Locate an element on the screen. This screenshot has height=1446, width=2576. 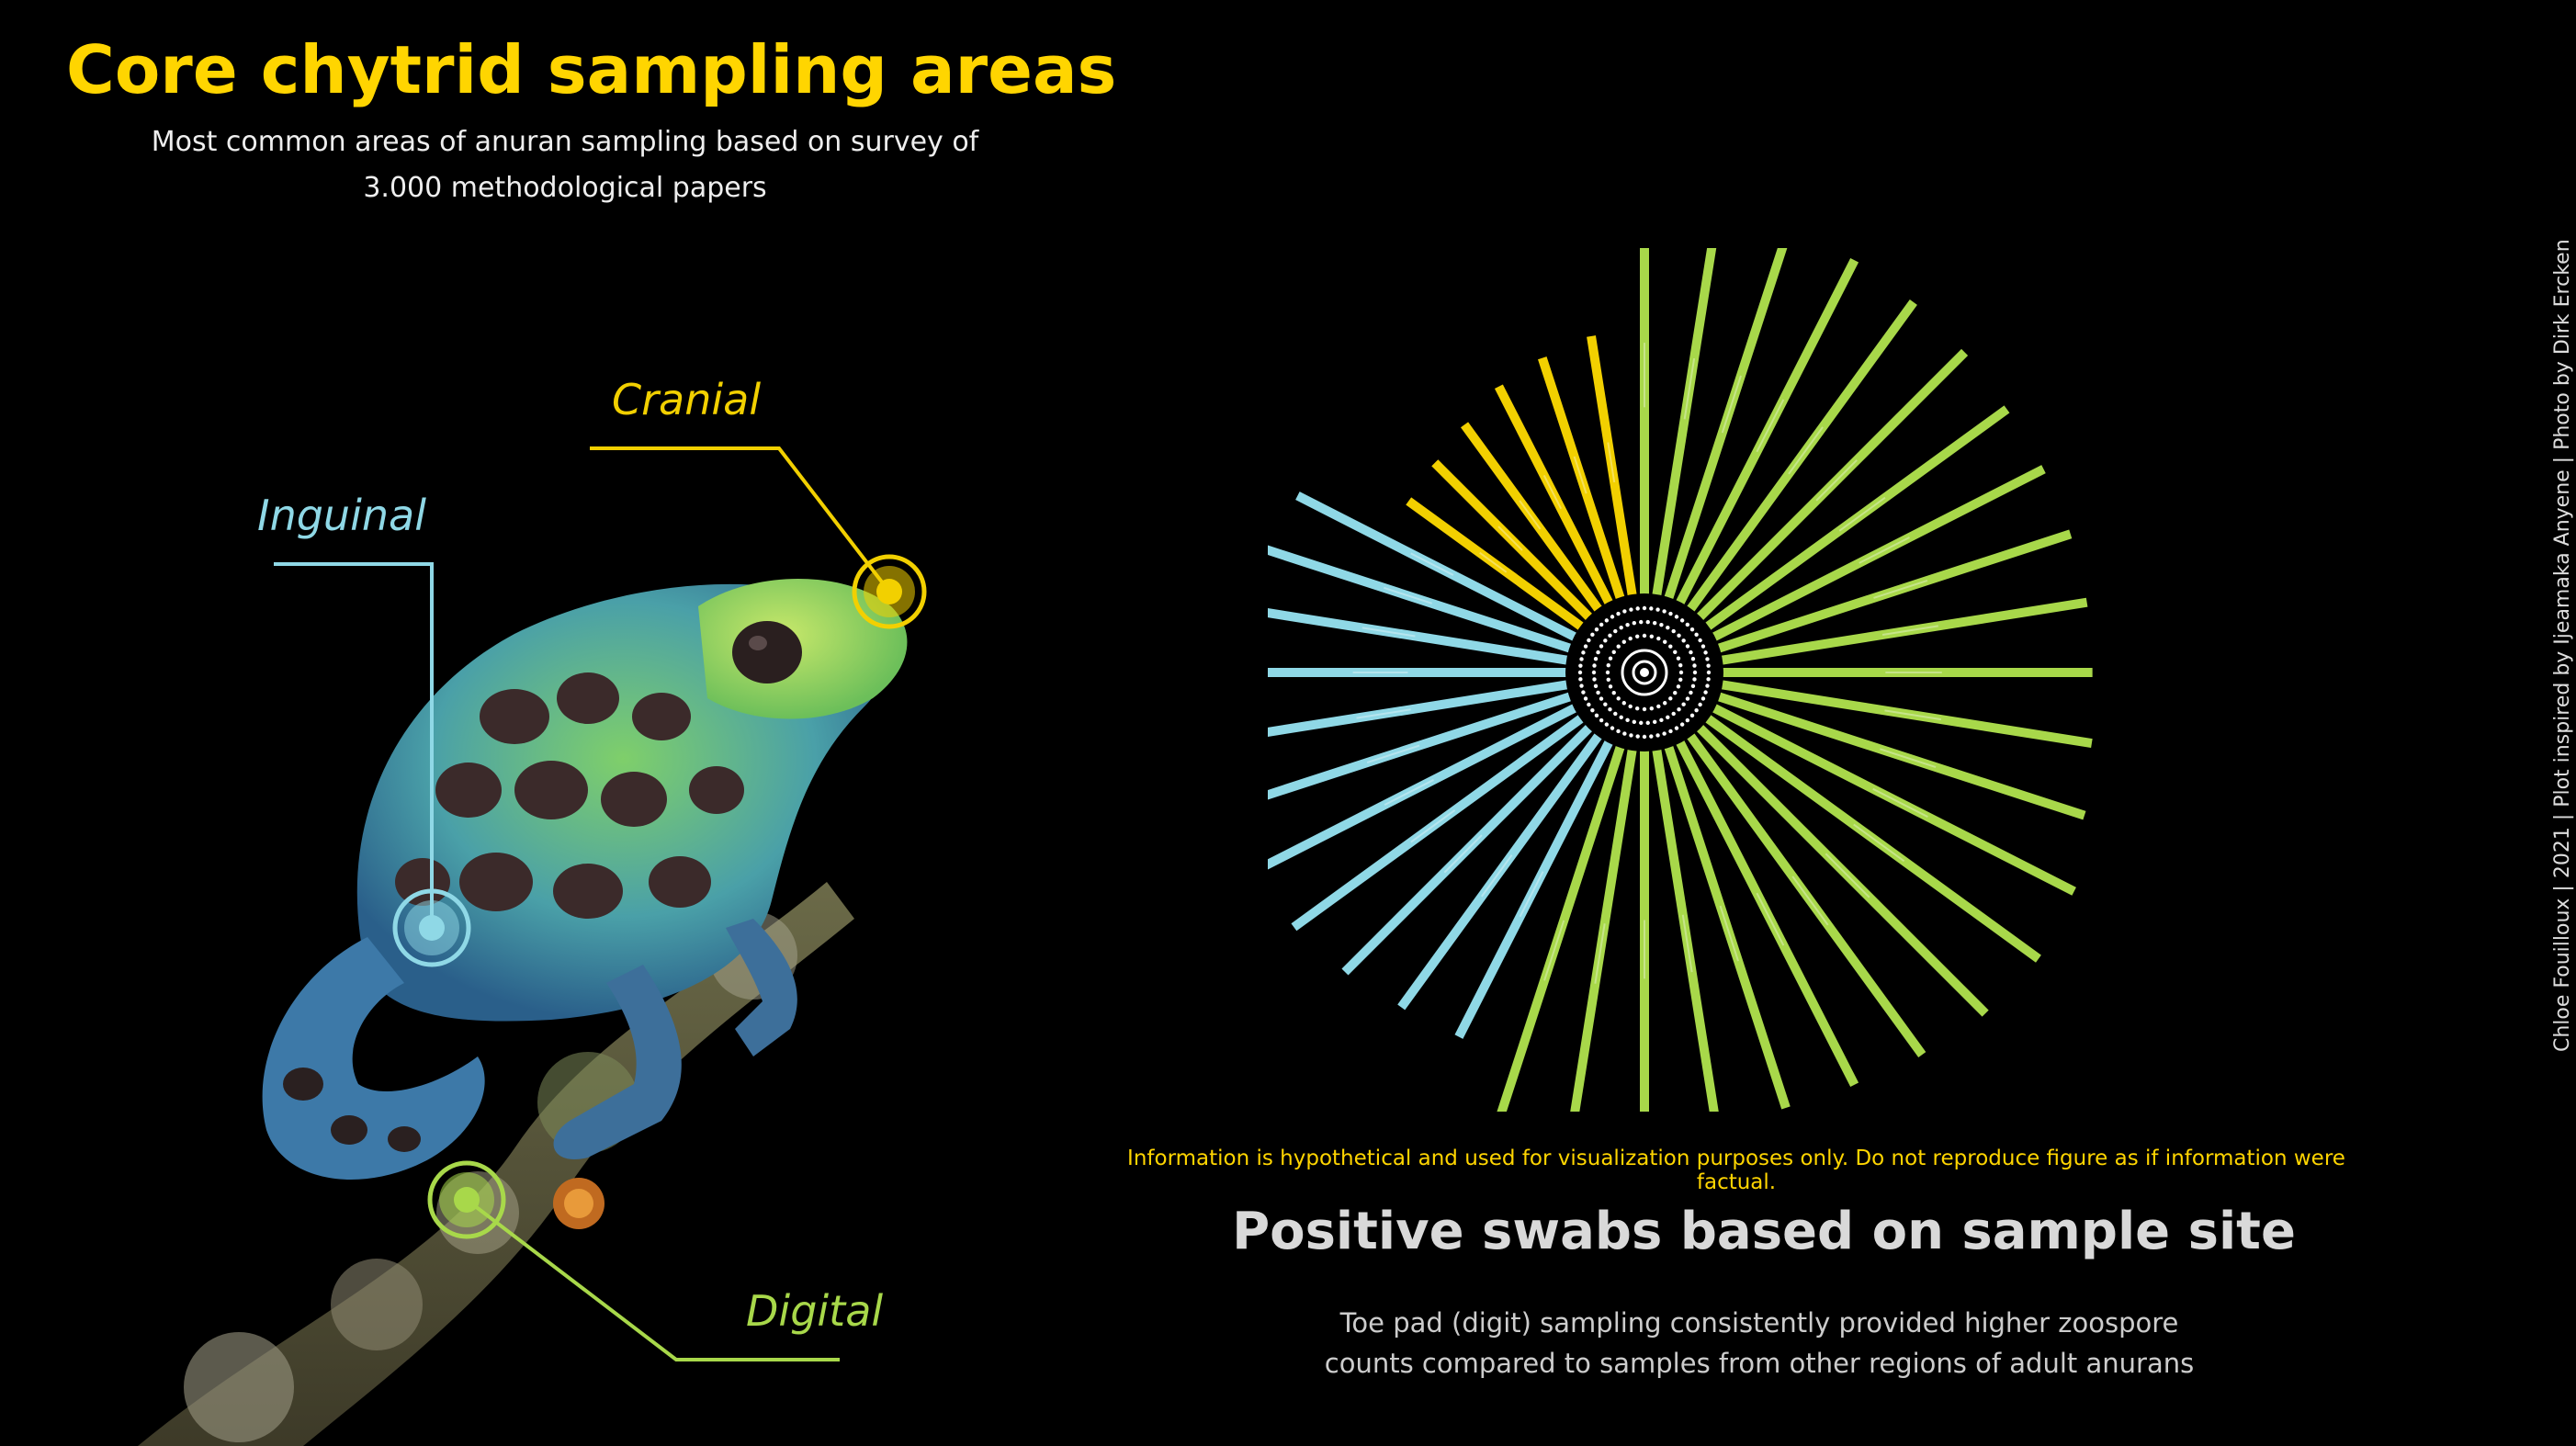
subtitle-line-2: 3.000 methodological papers is located at coordinates (565, 188).